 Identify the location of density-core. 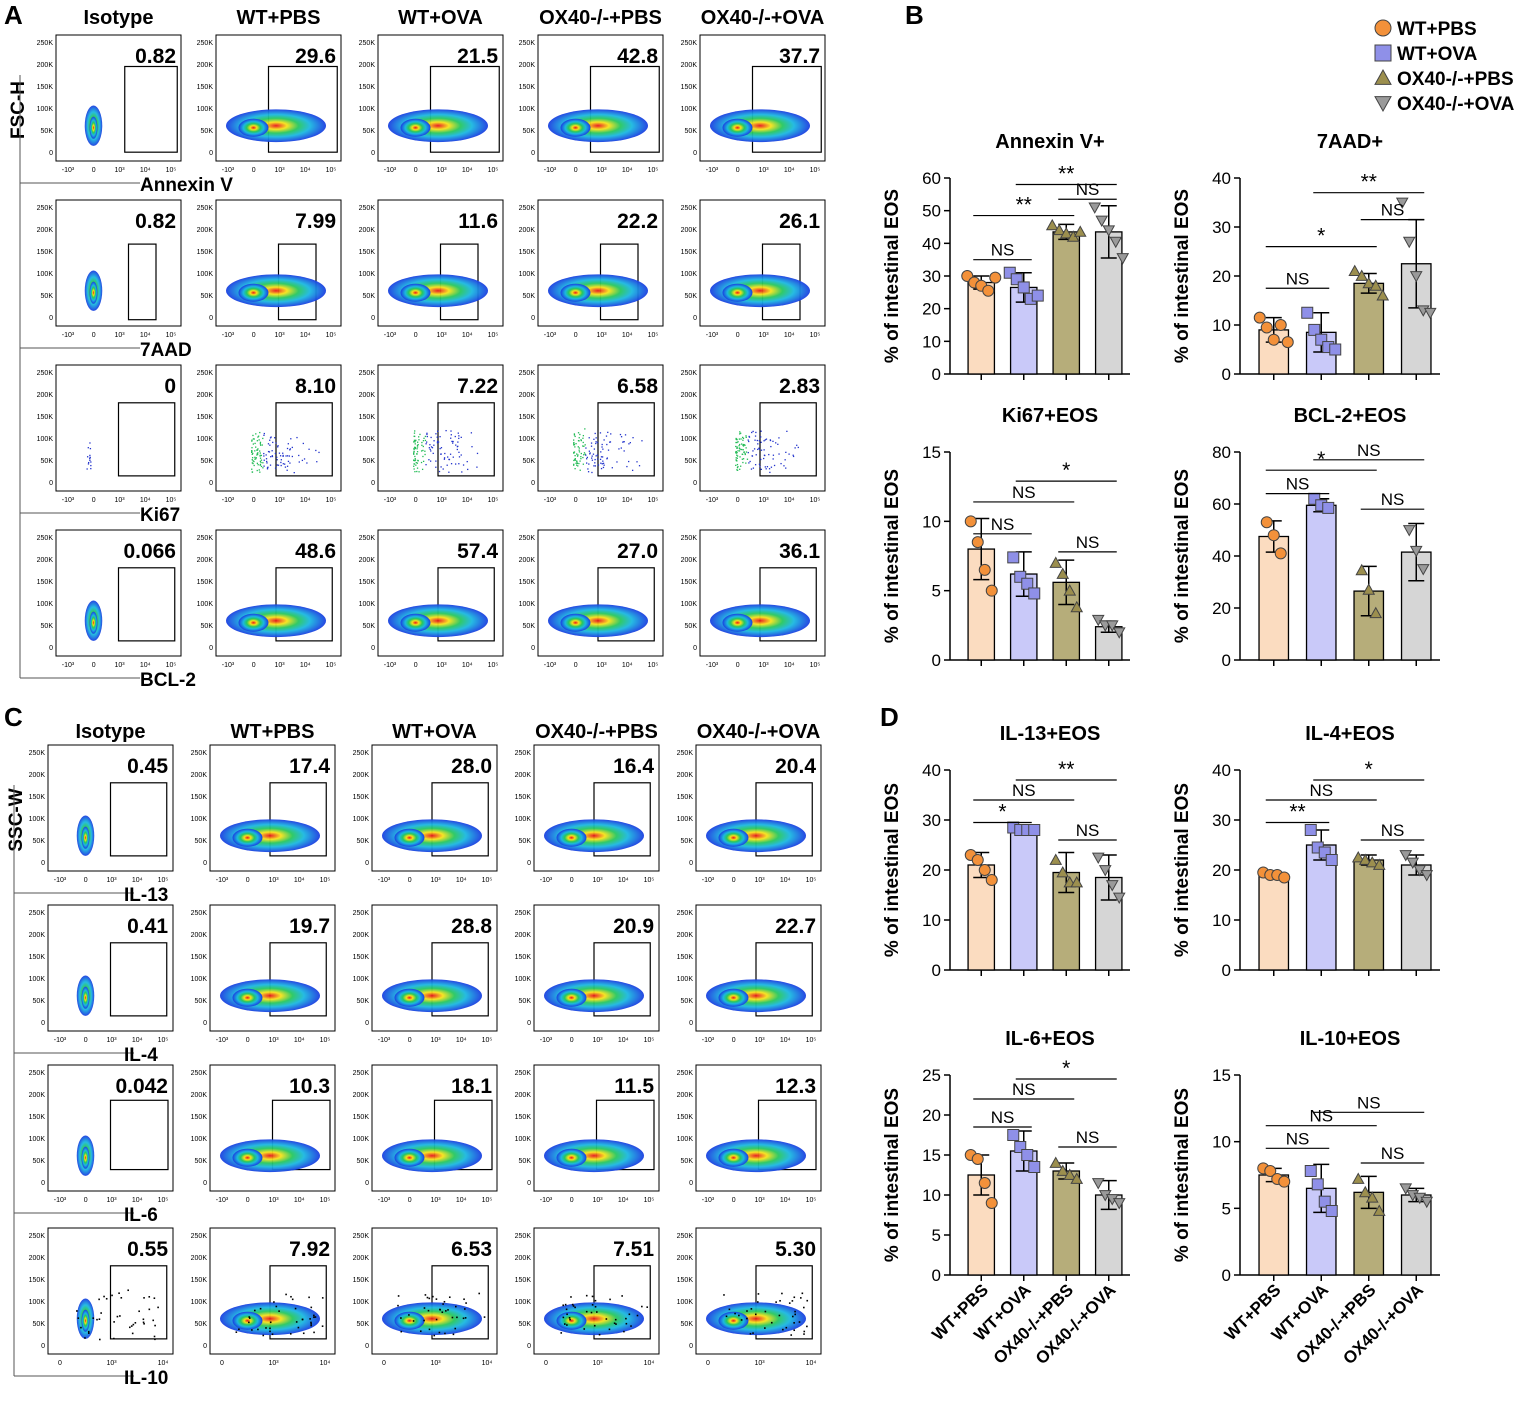
(733, 1320).